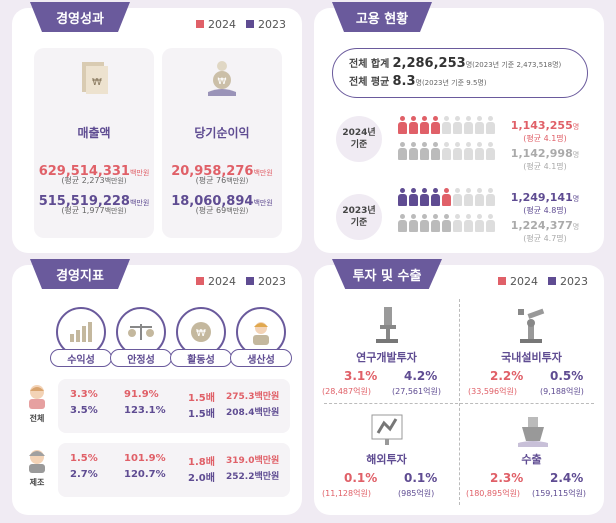 Image resolution: width=616 pixels, height=523 pixels. I want to click on rnd-2024: 3.1%, so click(361, 376).